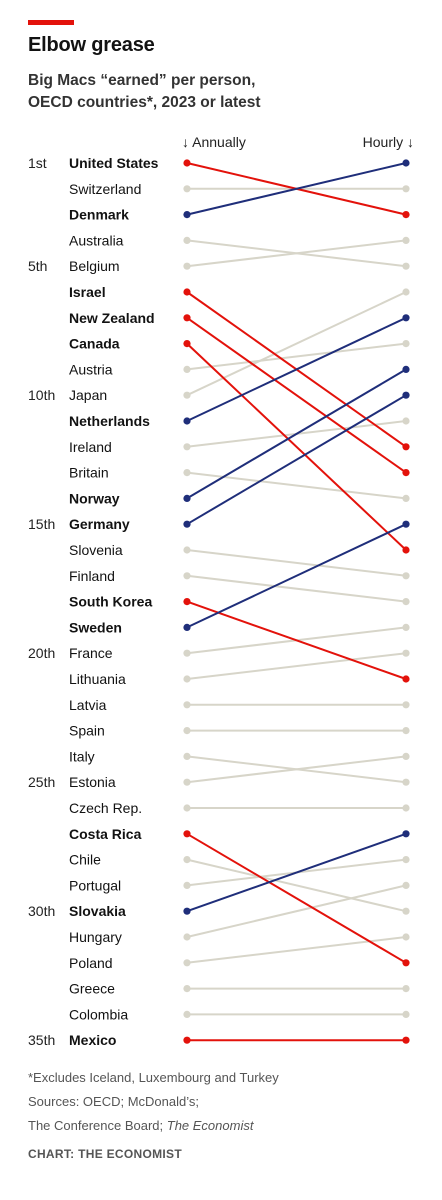 This screenshot has width=442, height=1200. Describe the element at coordinates (187, 653) in the screenshot. I see `dot-annual-france` at that location.